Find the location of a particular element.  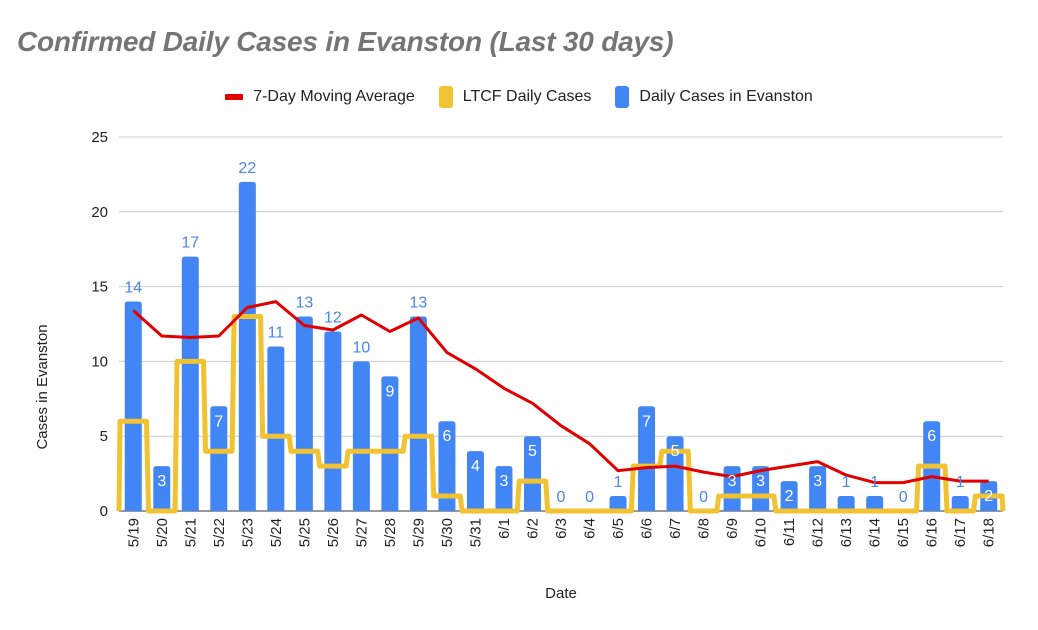

x-tick-label: 6/12 is located at coordinates (818, 532).